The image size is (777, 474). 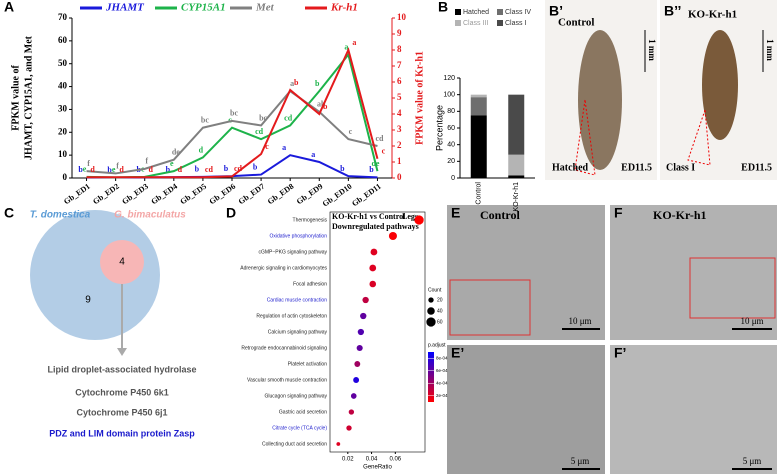 I want to click on panel-letter: A, so click(x=9, y=7).